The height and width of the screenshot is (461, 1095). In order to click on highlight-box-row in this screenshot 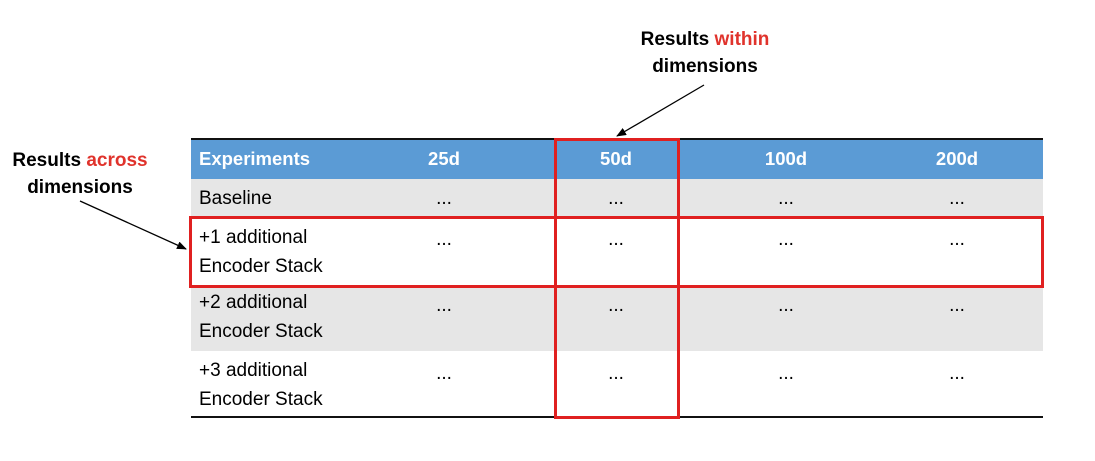, I will do `click(616, 252)`.